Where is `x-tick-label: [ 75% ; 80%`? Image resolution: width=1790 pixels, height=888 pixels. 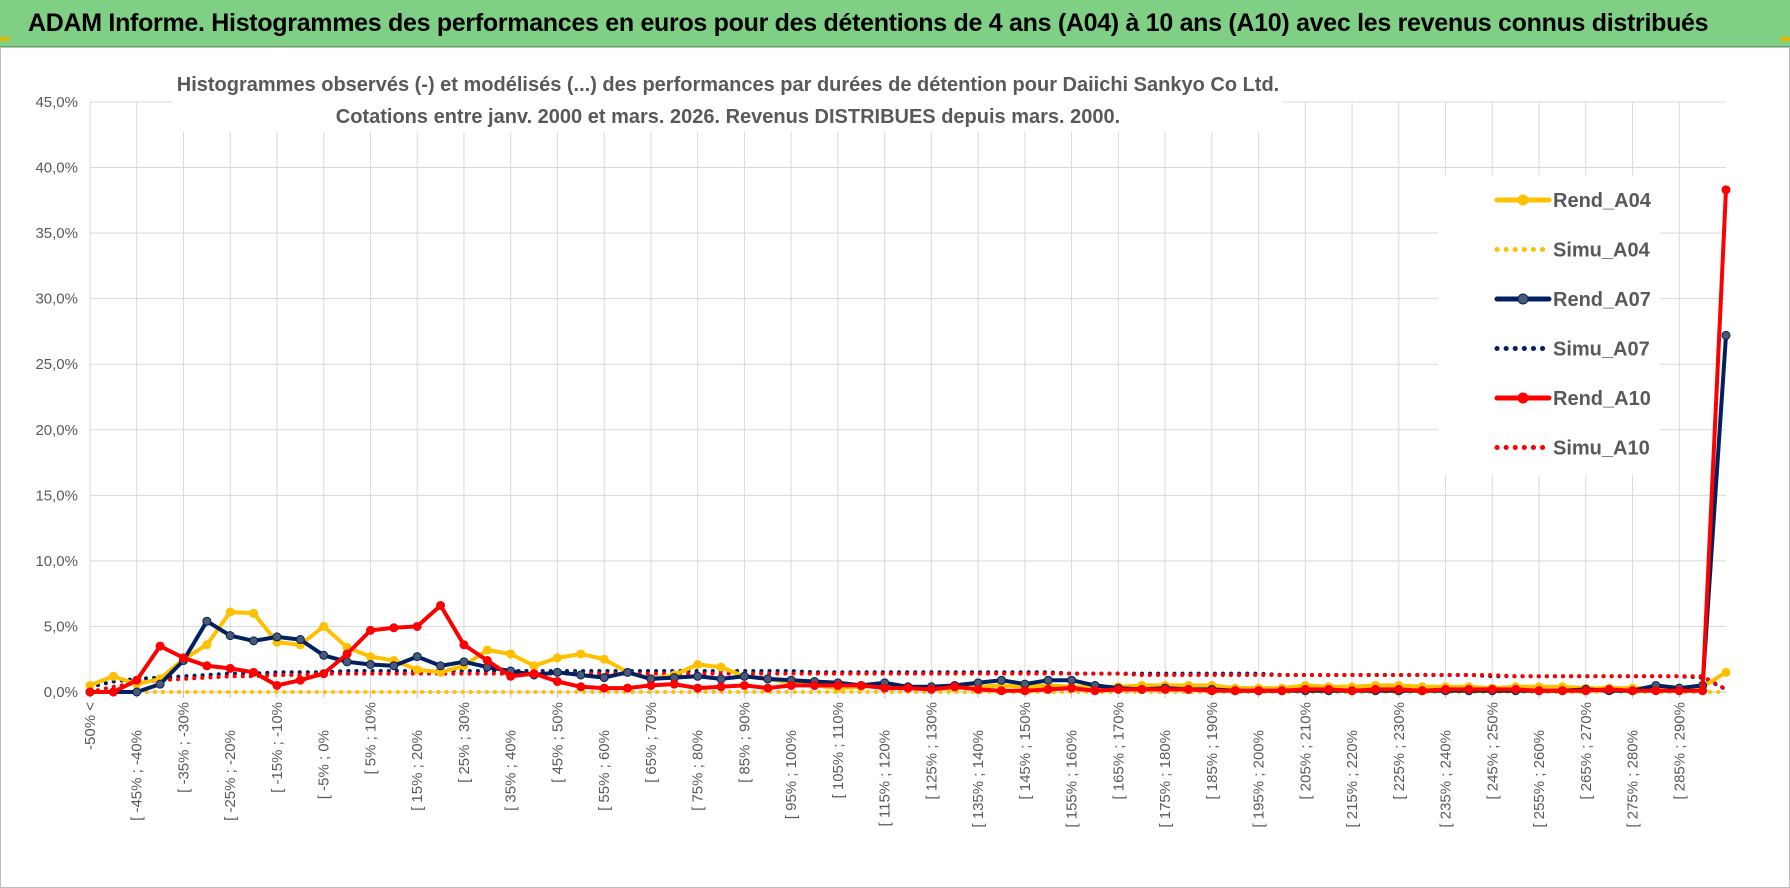 x-tick-label: [ 75% ; 80% is located at coordinates (698, 770).